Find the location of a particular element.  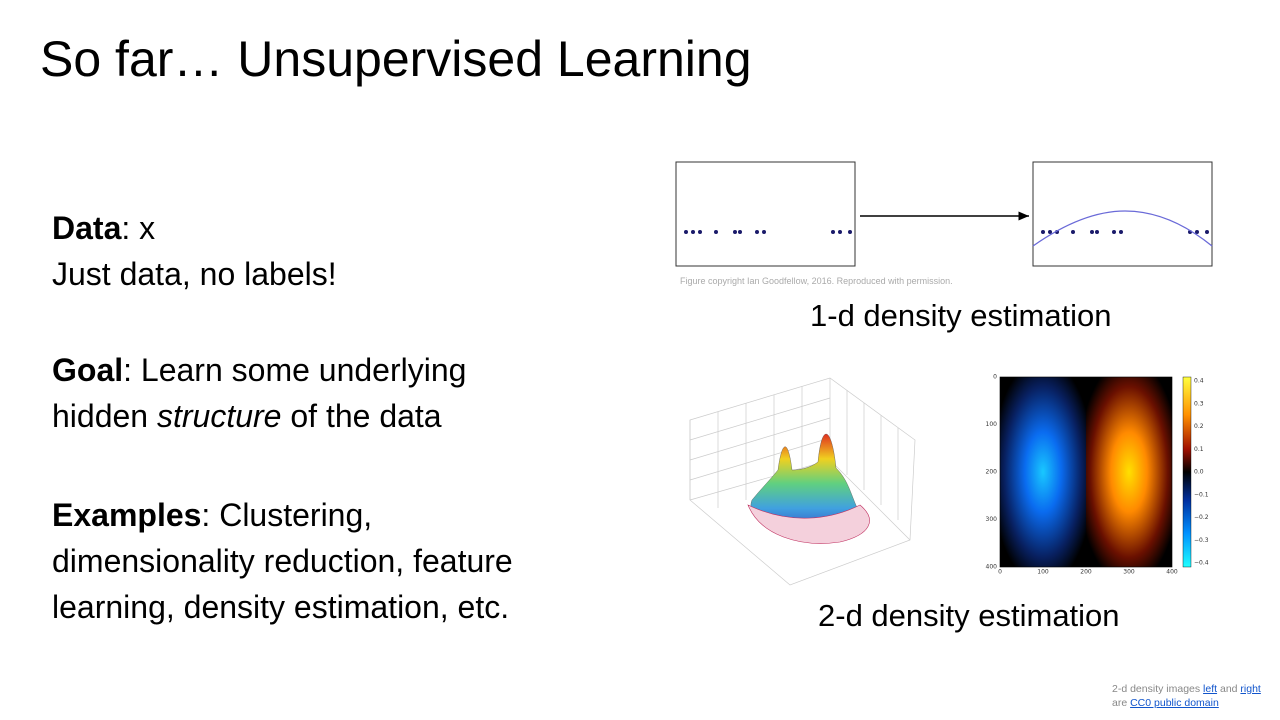

line: Examples: Clustering, is located at coordinates (282, 515).